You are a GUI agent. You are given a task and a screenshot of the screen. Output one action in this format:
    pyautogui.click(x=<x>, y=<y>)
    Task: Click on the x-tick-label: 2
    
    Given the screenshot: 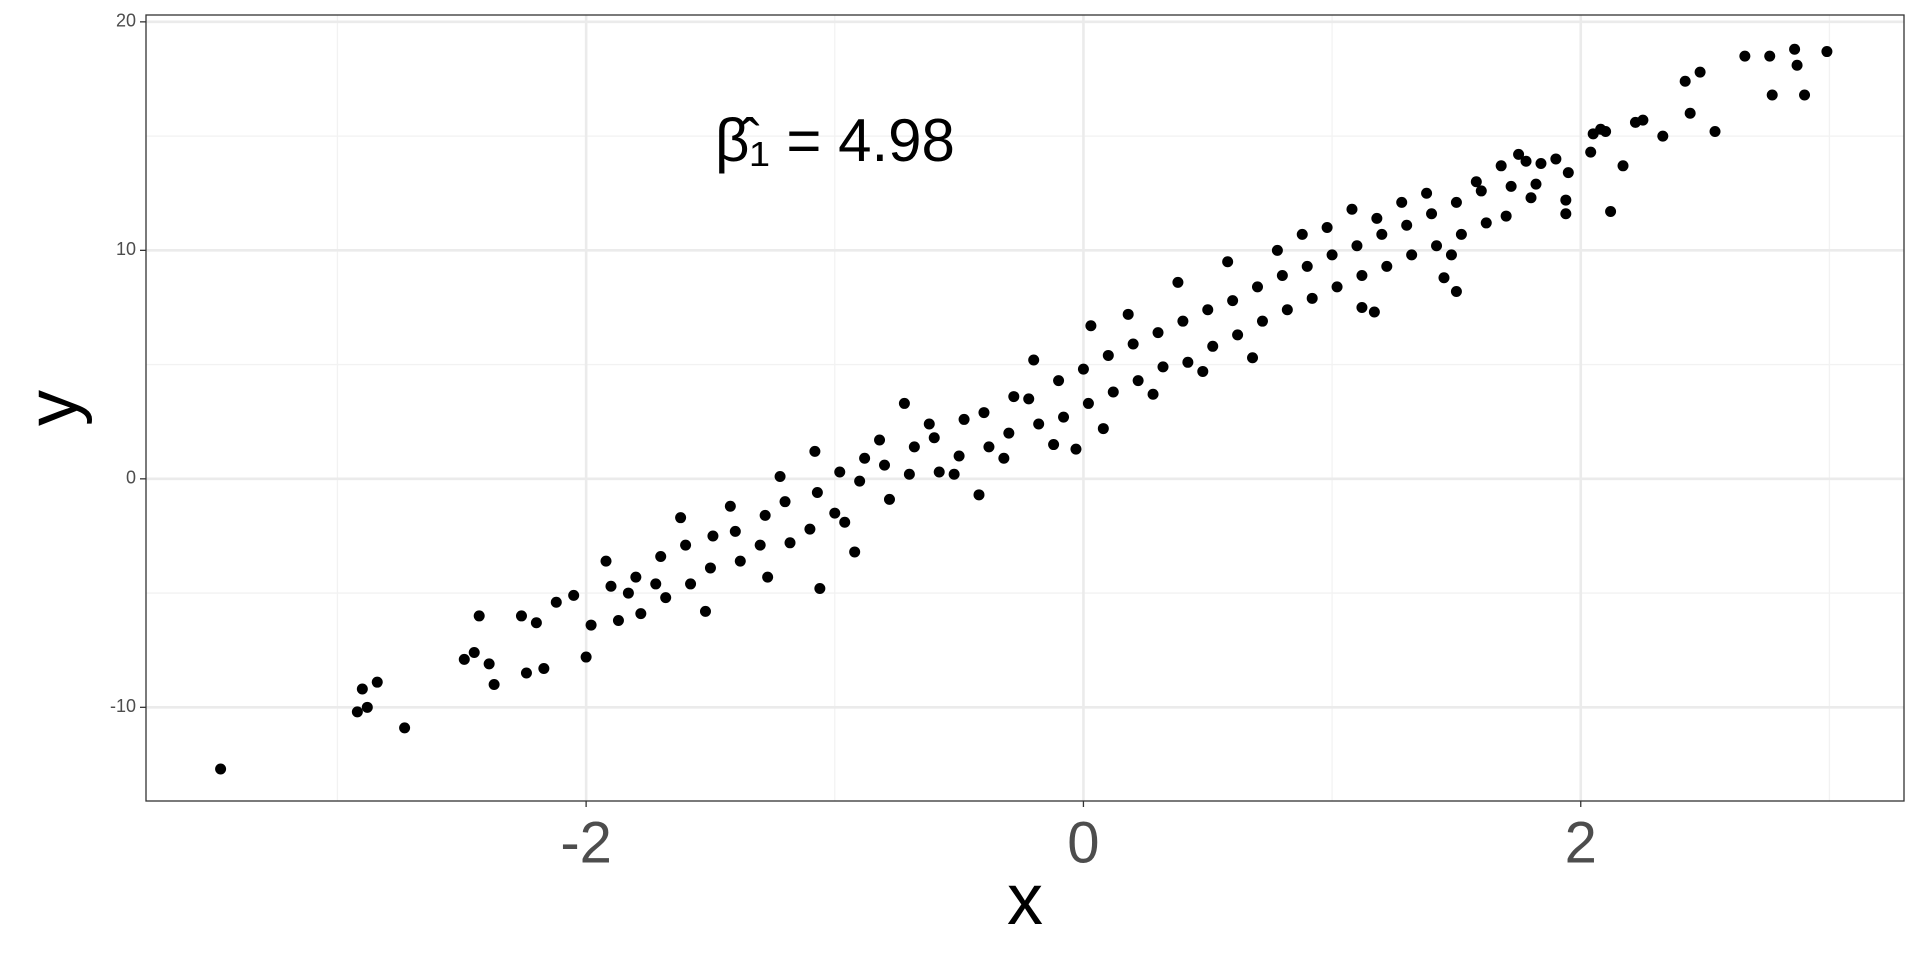 What is the action you would take?
    pyautogui.click(x=1581, y=842)
    